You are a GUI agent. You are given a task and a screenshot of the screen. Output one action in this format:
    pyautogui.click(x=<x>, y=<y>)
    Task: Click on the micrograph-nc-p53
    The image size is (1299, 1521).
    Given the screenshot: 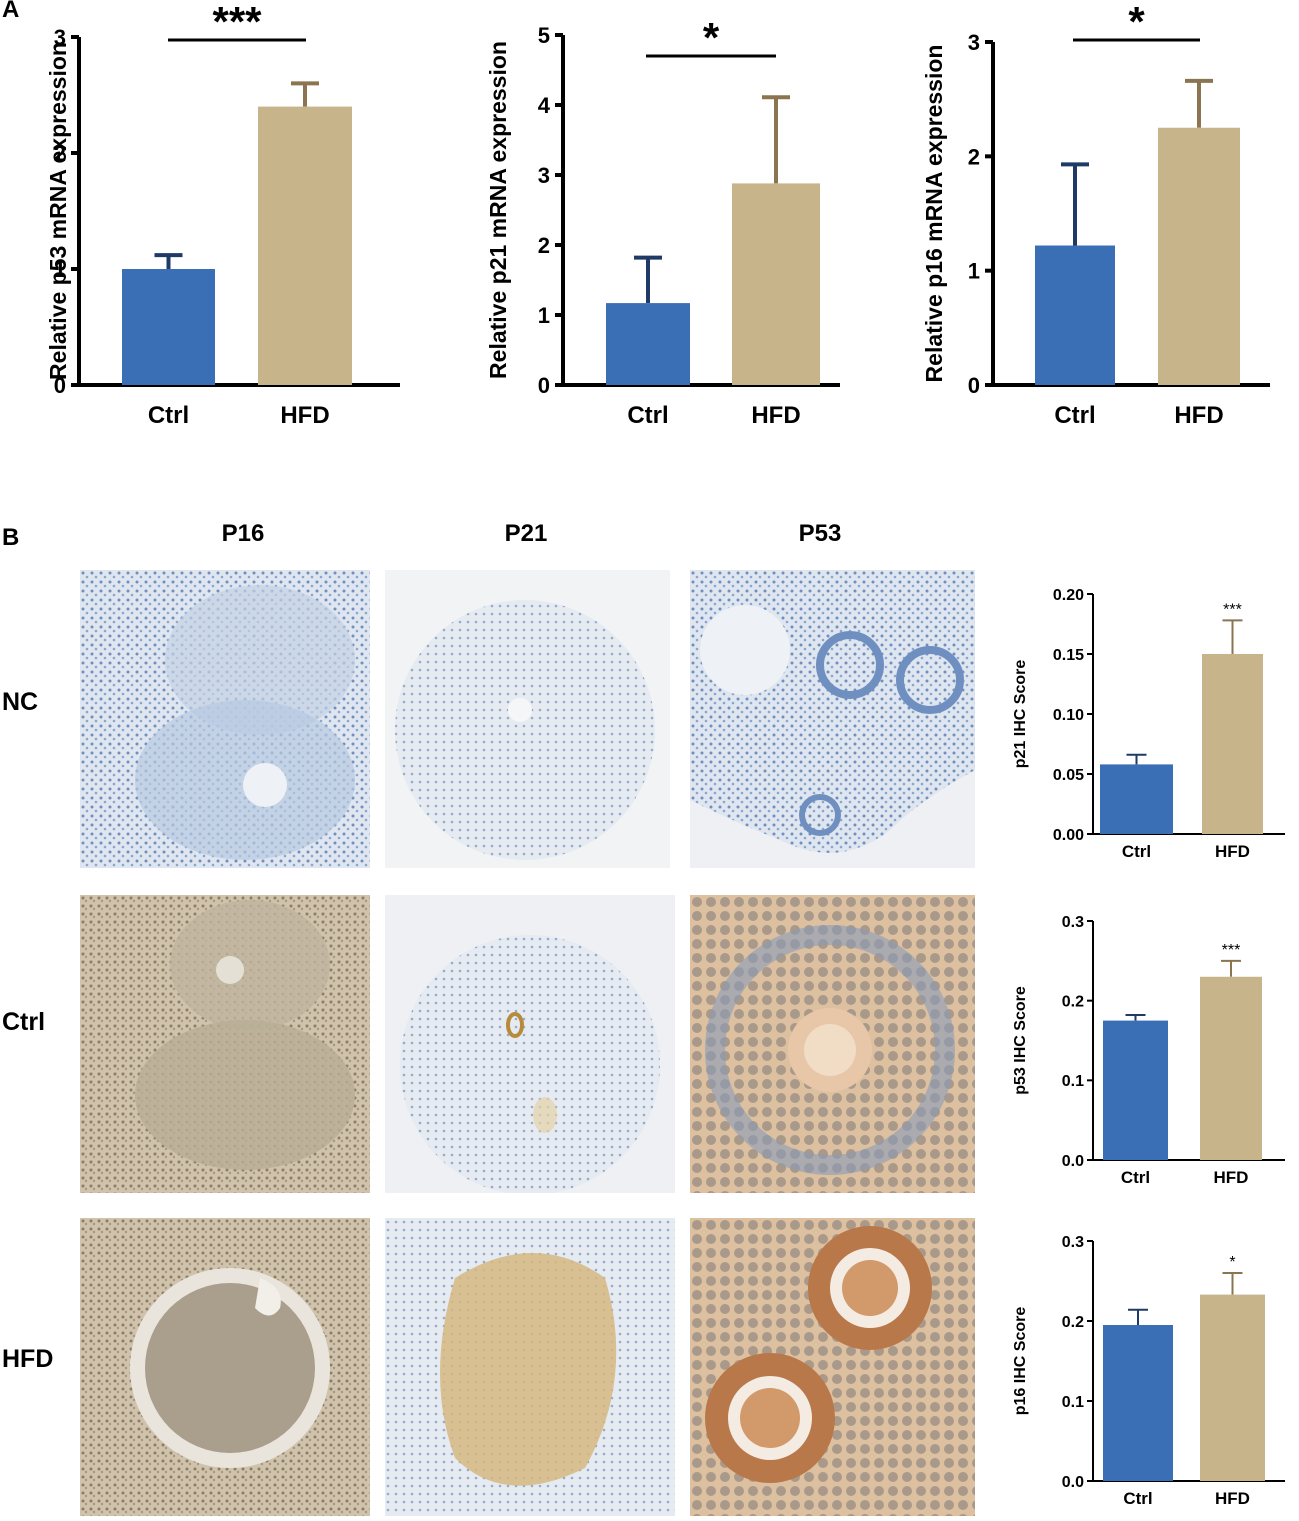 What is the action you would take?
    pyautogui.click(x=832, y=719)
    